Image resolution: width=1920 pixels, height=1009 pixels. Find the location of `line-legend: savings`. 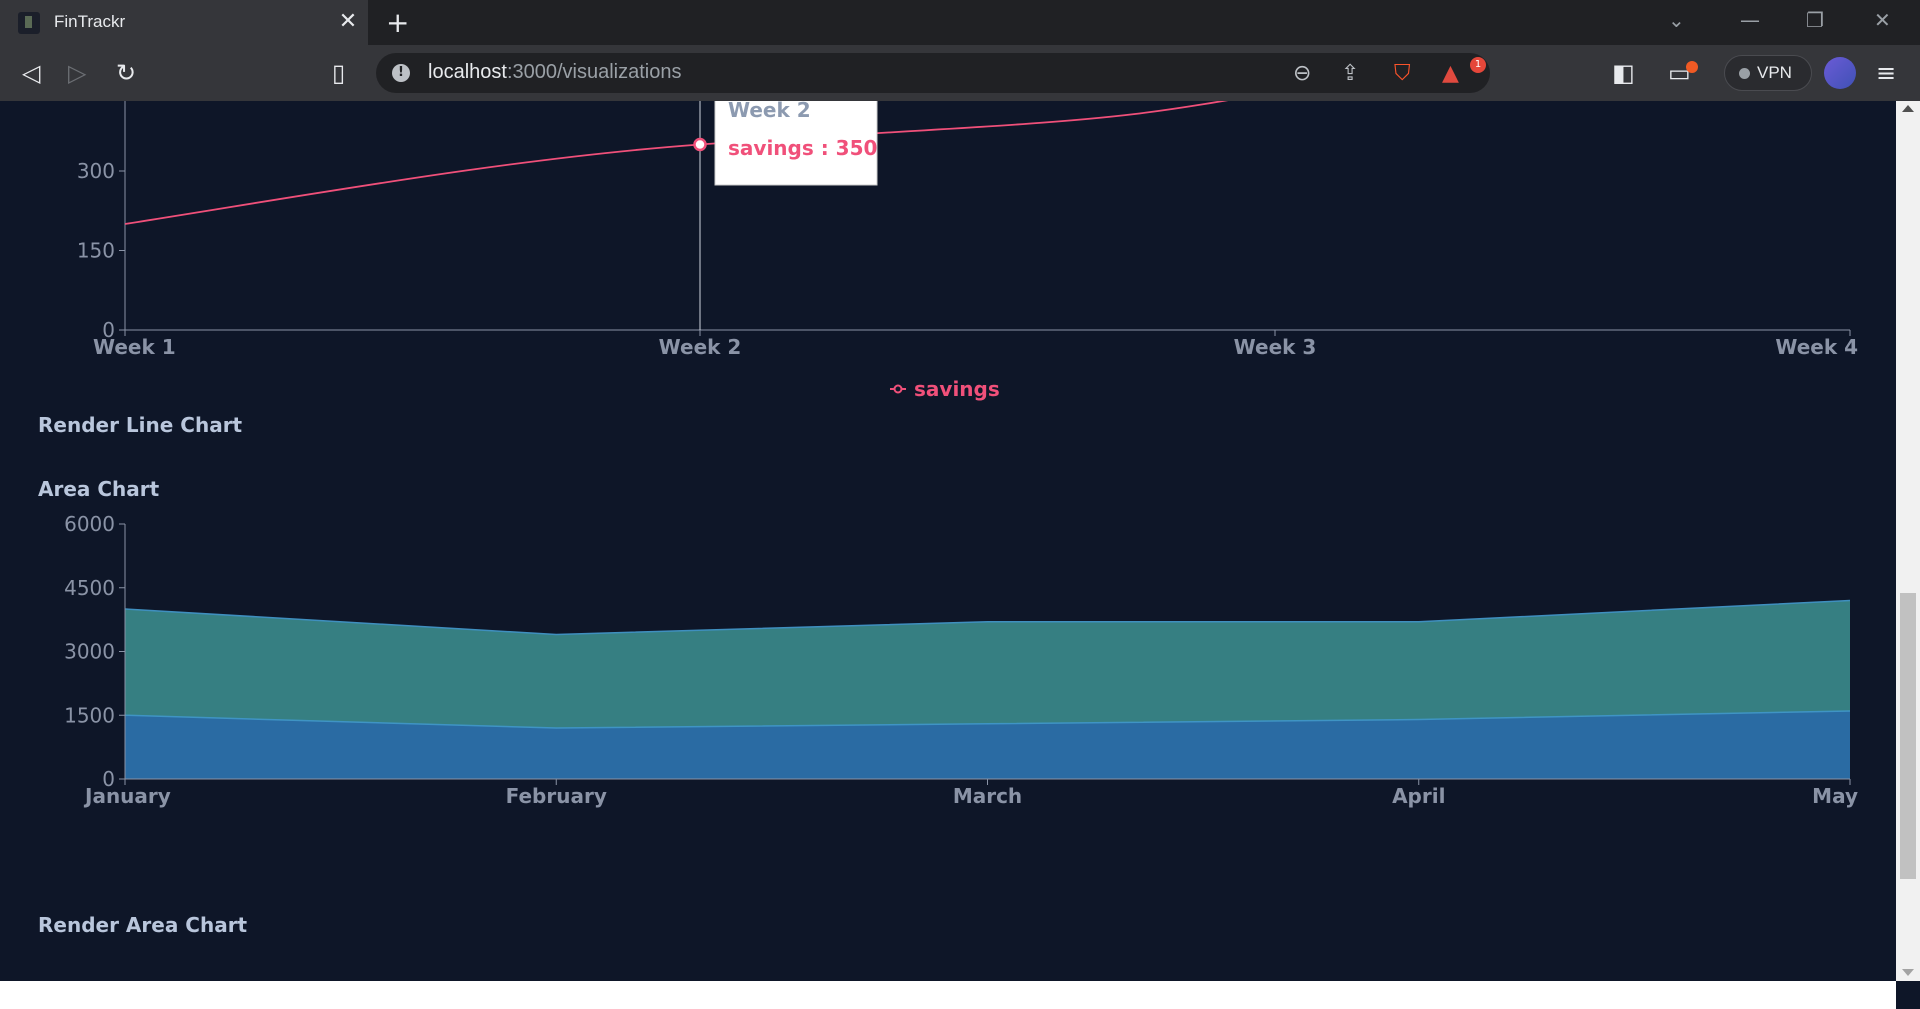

line-legend: savings is located at coordinates (945, 389).